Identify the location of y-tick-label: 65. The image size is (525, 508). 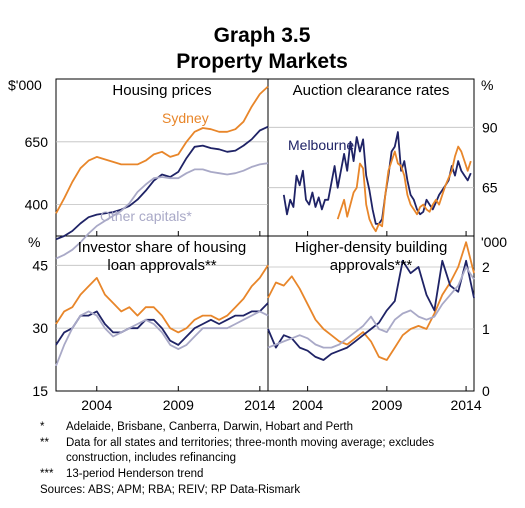
(490, 188).